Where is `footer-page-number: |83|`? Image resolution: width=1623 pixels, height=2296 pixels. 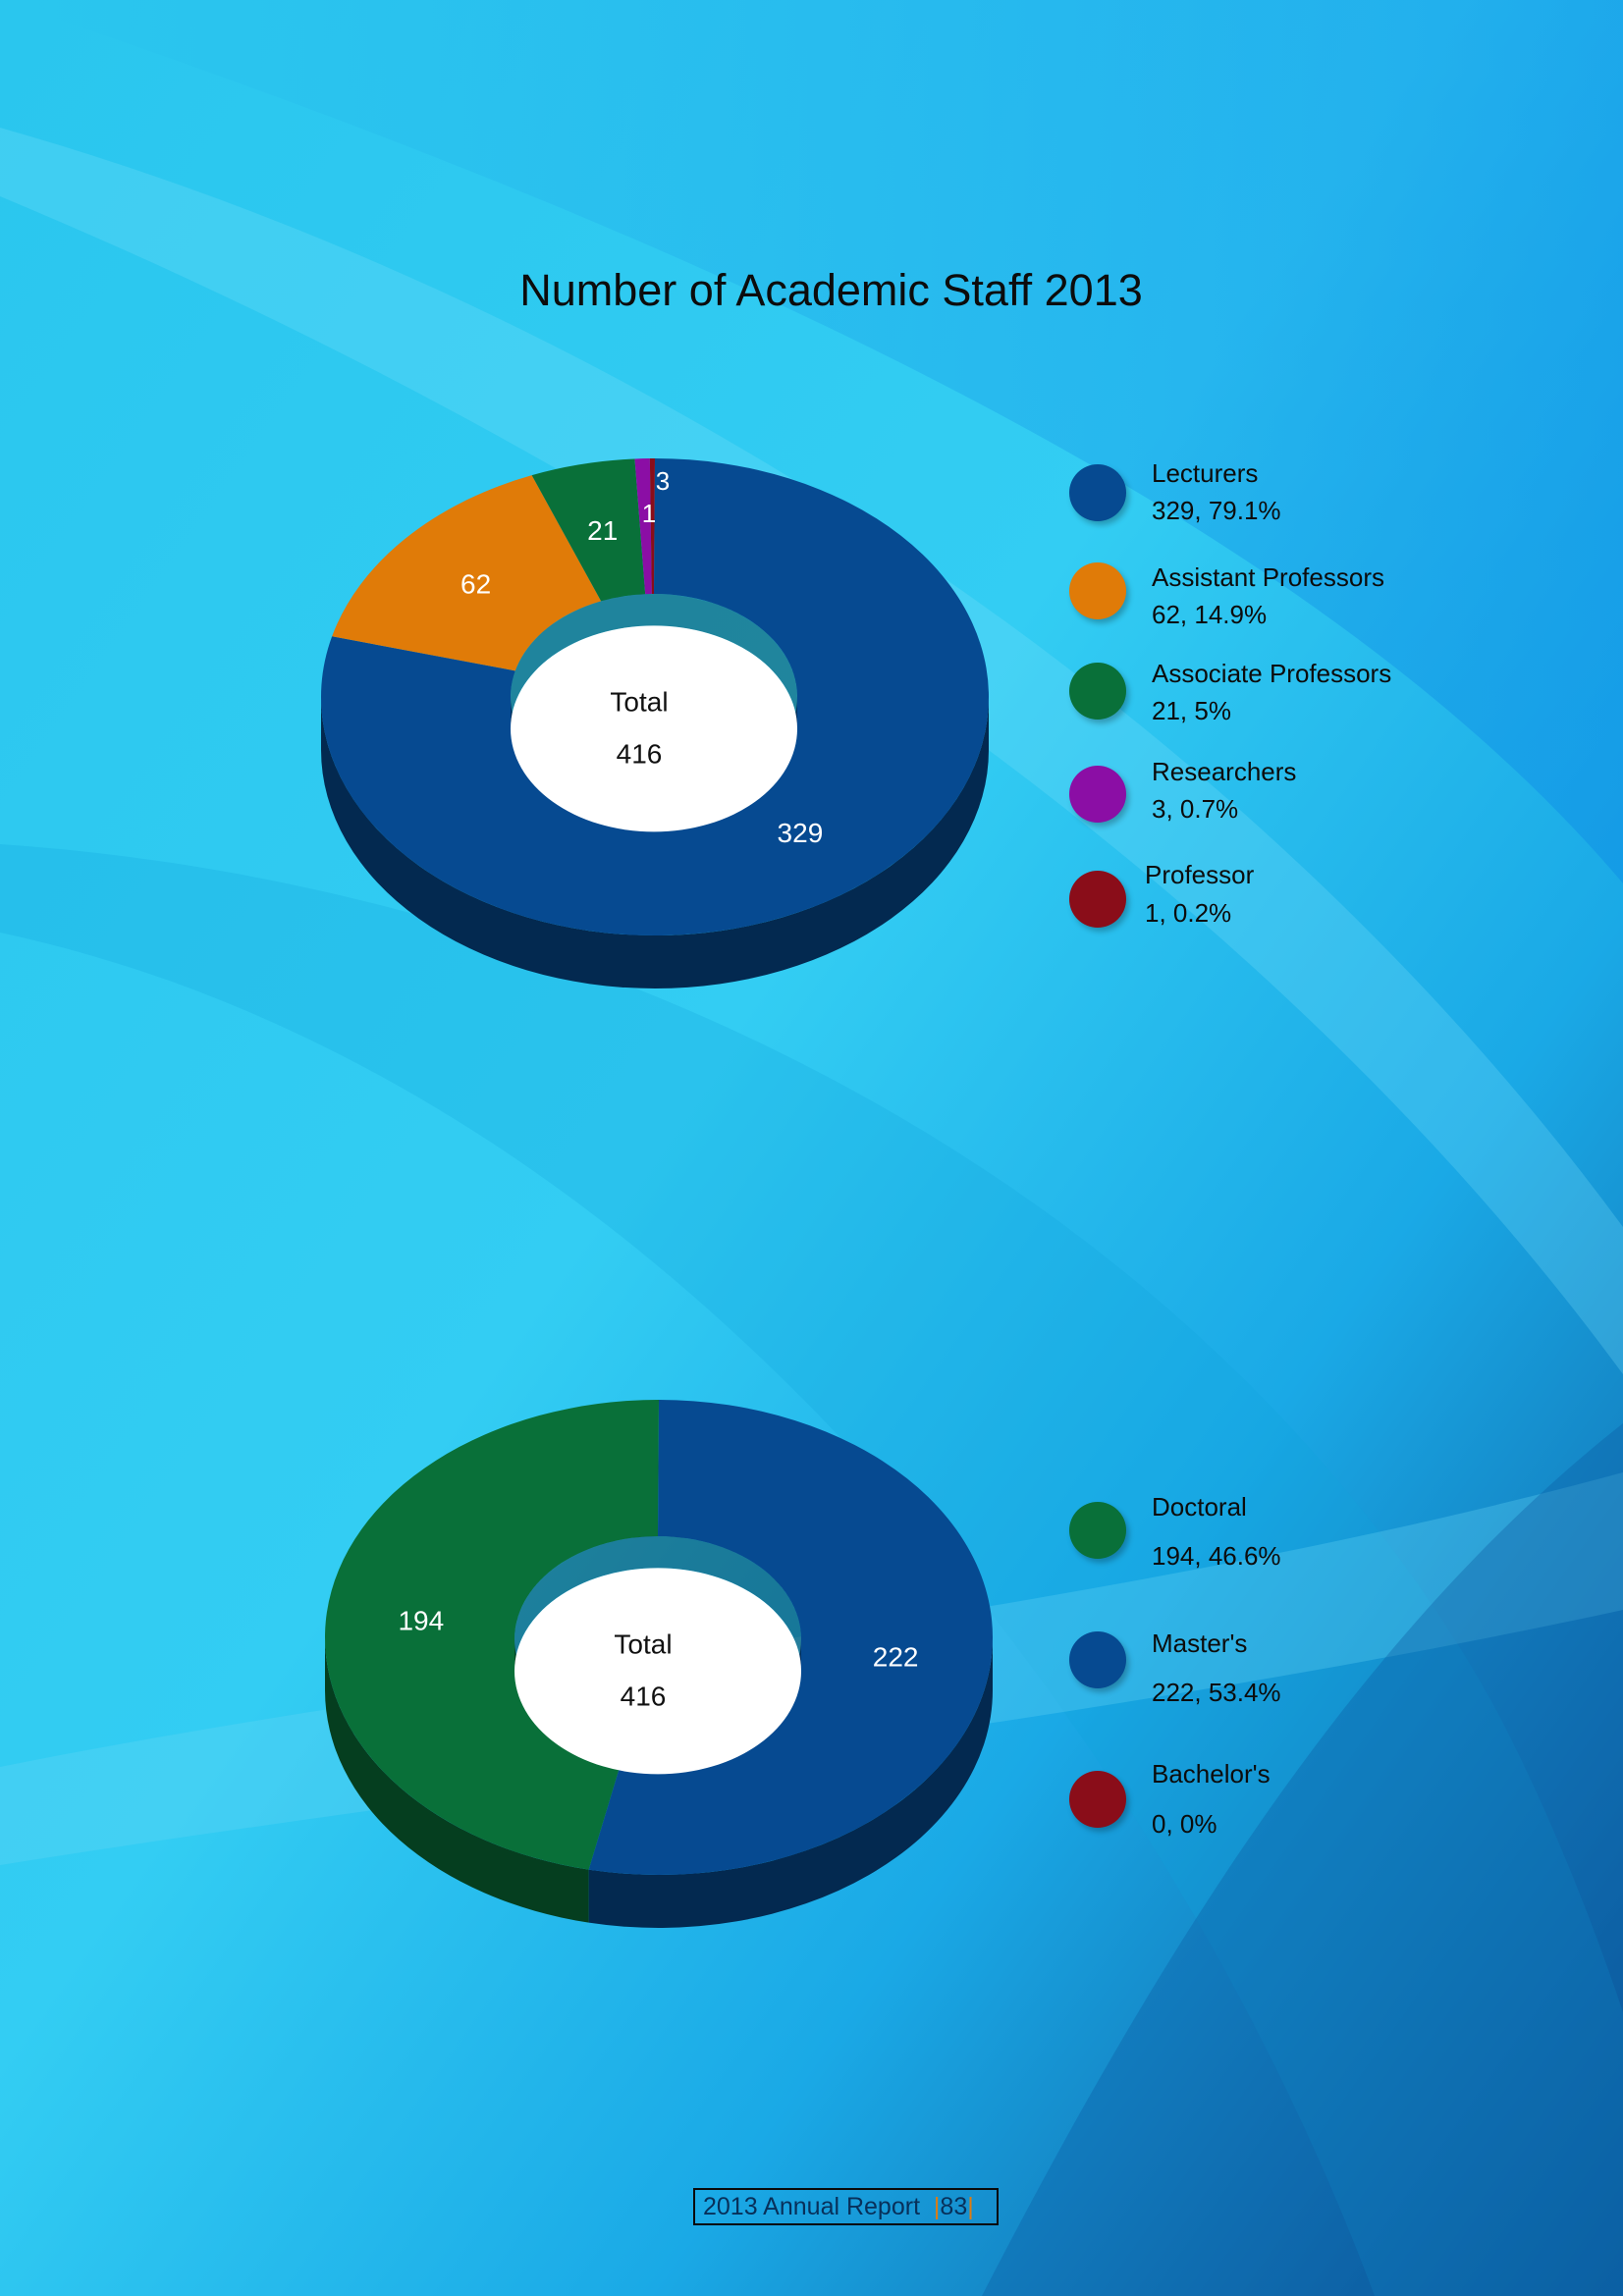
footer-page-number: |83| is located at coordinates (950, 2207).